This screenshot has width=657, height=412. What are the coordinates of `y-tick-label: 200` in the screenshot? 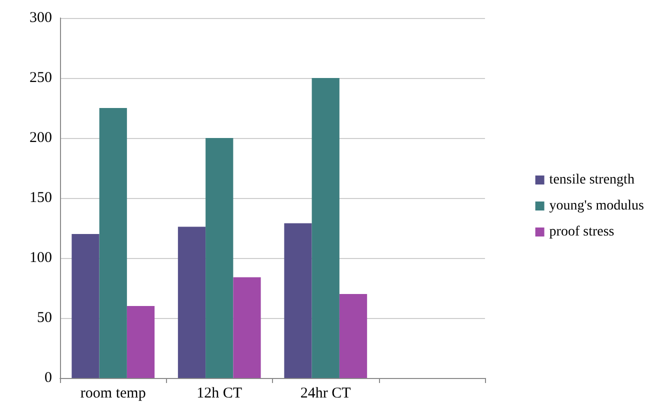 It's located at (41, 138).